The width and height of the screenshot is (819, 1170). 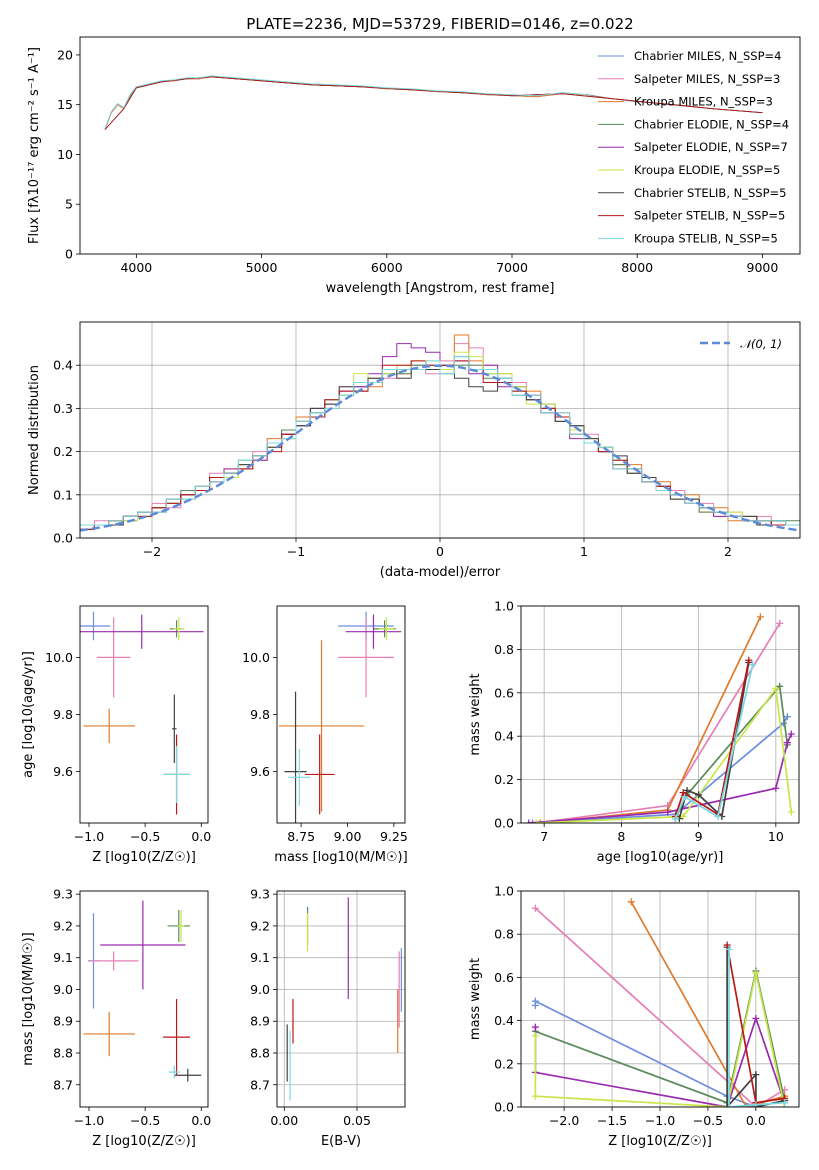 I want to click on y-tick-label: 20, so click(x=65, y=54).